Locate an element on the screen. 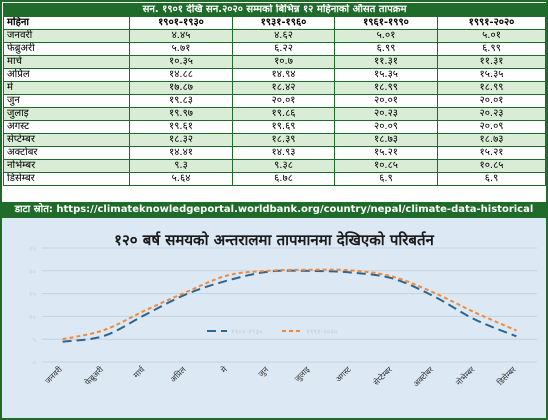  month-cell: सेप्टेम्बर is located at coordinates (66, 140).